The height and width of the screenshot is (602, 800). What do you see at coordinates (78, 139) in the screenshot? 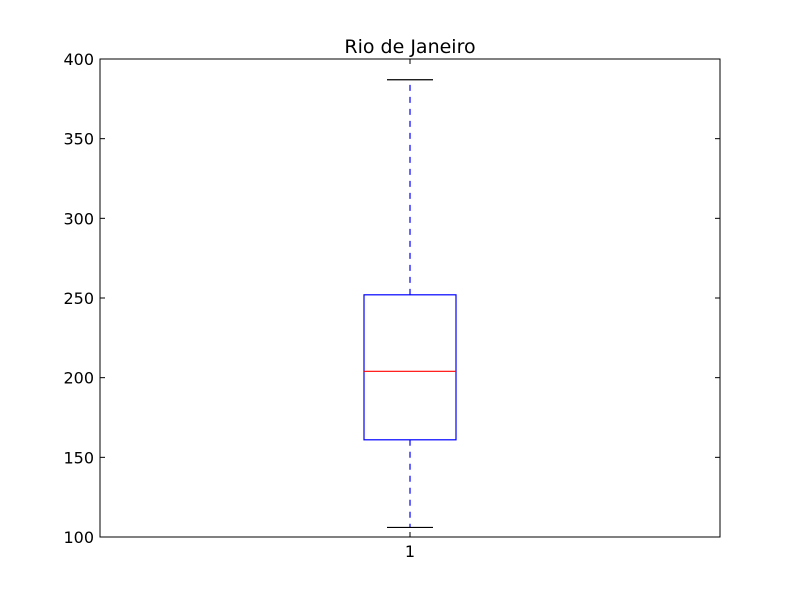
I see `y-tick-label: 350` at bounding box center [78, 139].